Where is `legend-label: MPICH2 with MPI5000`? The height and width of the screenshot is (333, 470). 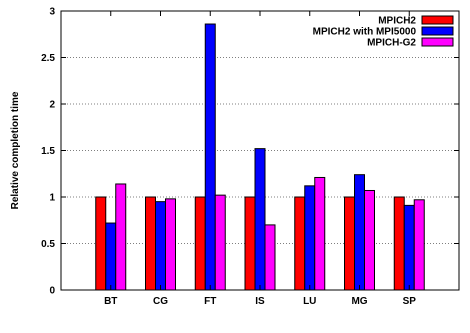 legend-label: MPICH2 with MPI5000 is located at coordinates (365, 32).